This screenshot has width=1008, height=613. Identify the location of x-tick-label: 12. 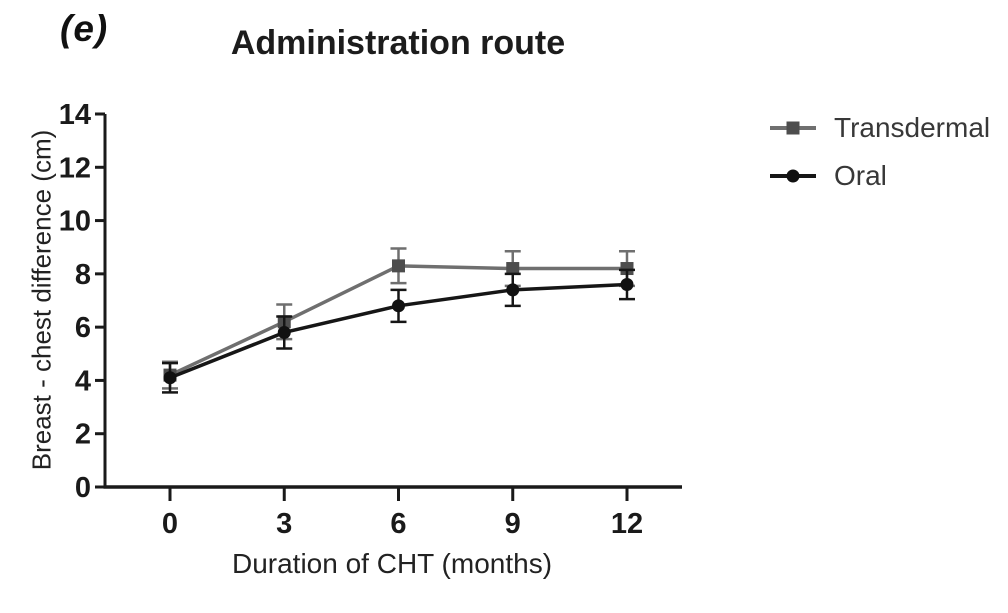
(627, 524).